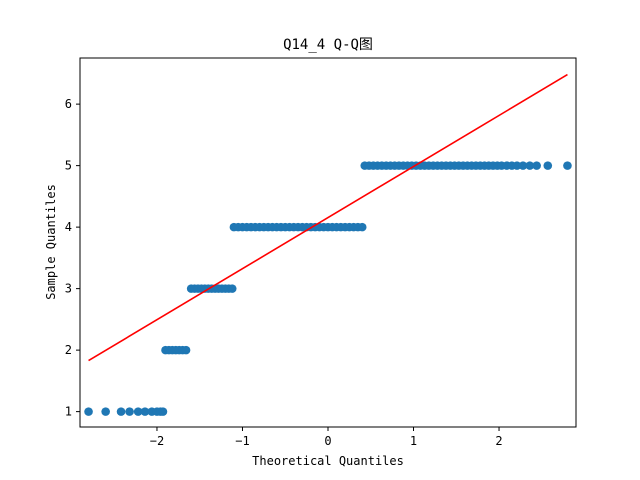 The width and height of the screenshot is (640, 480). Describe the element at coordinates (68, 289) in the screenshot. I see `y-tick-label: 3` at that location.